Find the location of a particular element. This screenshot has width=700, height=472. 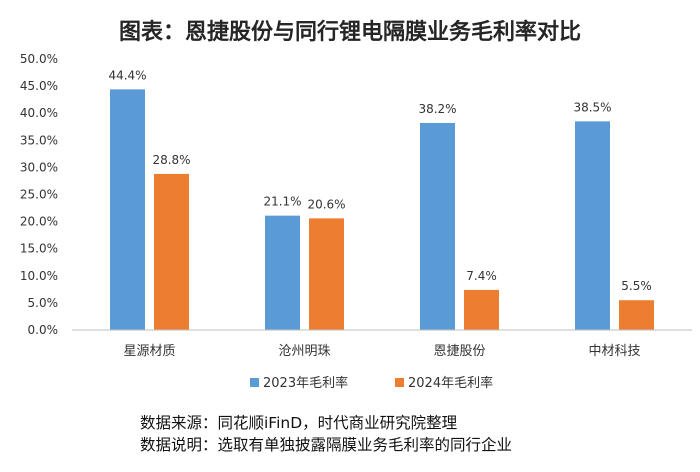

x-category-label: 沧州明珠 is located at coordinates (304, 351).